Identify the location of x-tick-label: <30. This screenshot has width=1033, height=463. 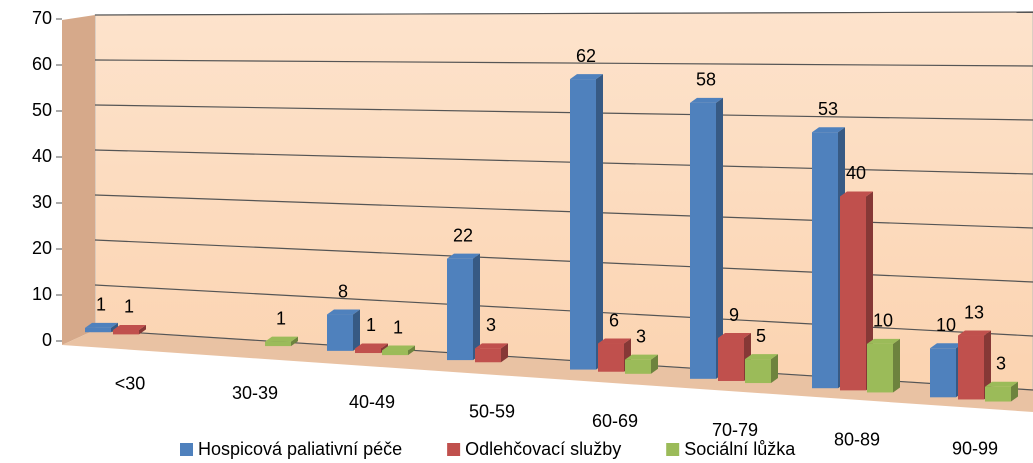
(130, 383).